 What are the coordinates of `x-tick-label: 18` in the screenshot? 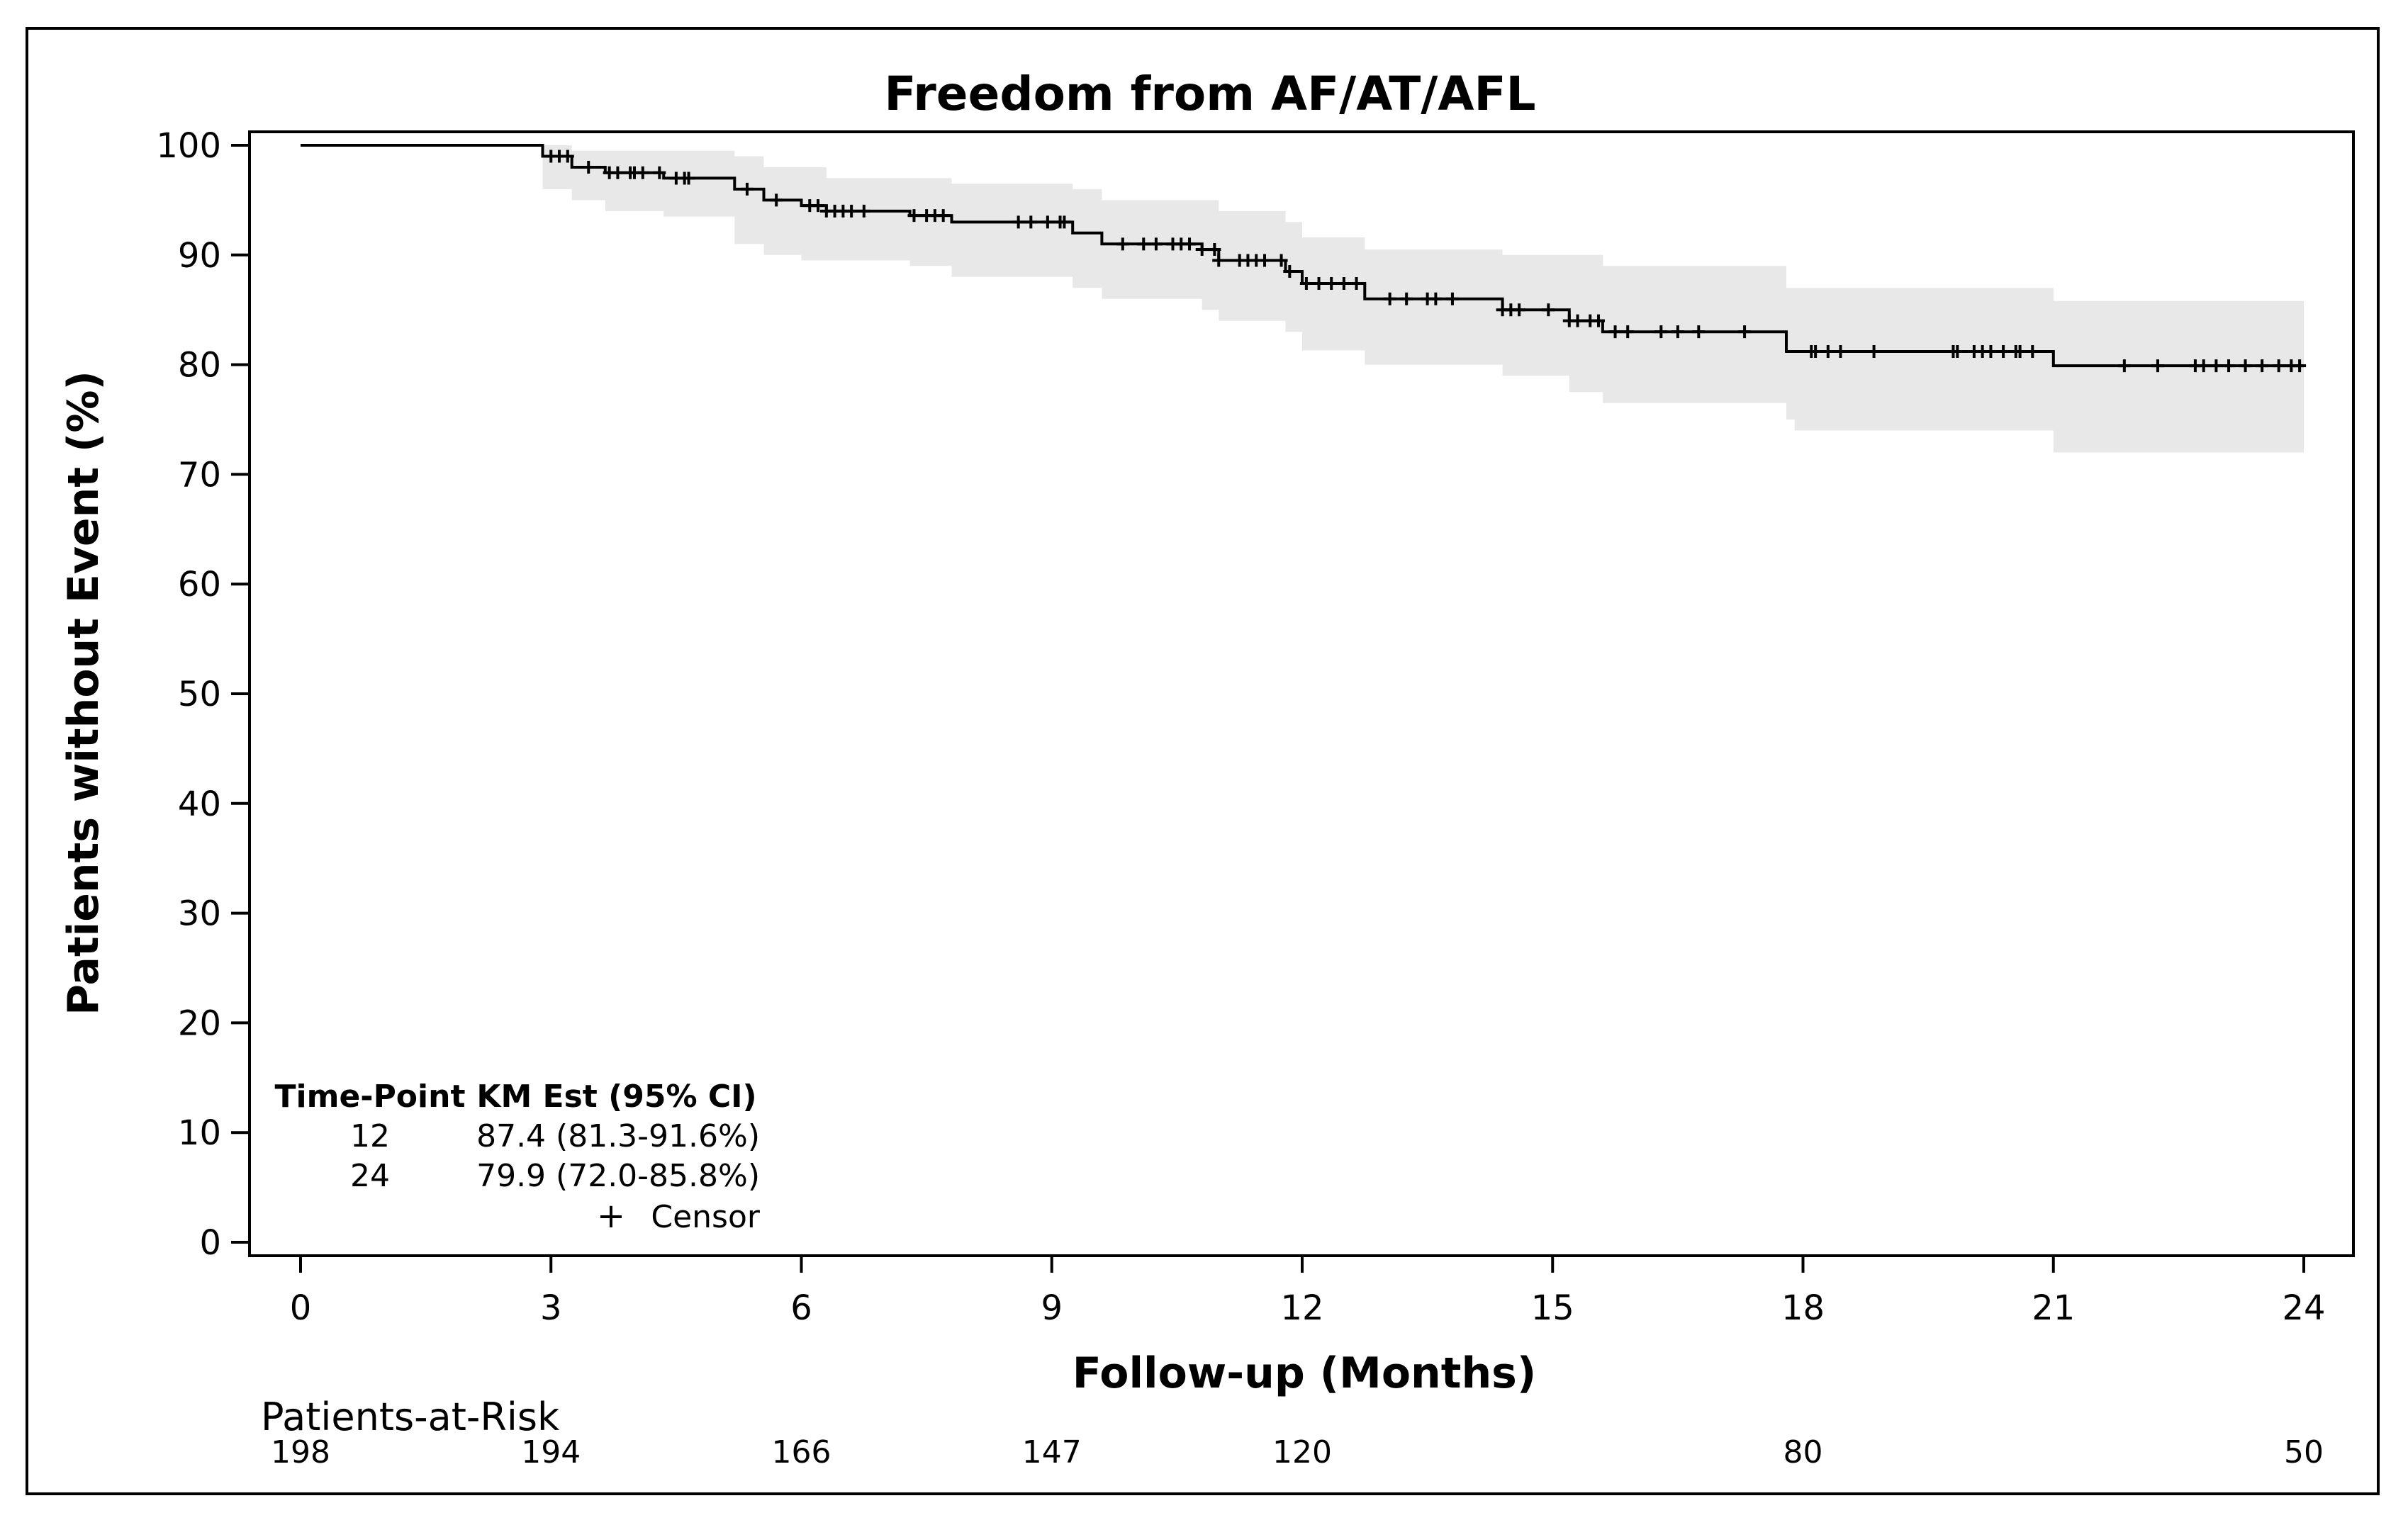 It's located at (1803, 1308).